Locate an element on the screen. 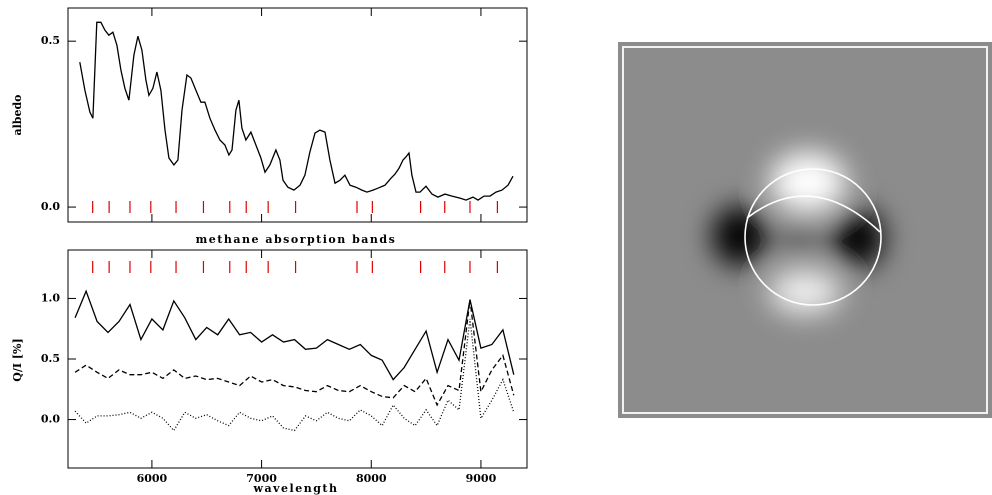 The width and height of the screenshot is (992, 495). y-tick-label: 1.0 is located at coordinates (50, 297).